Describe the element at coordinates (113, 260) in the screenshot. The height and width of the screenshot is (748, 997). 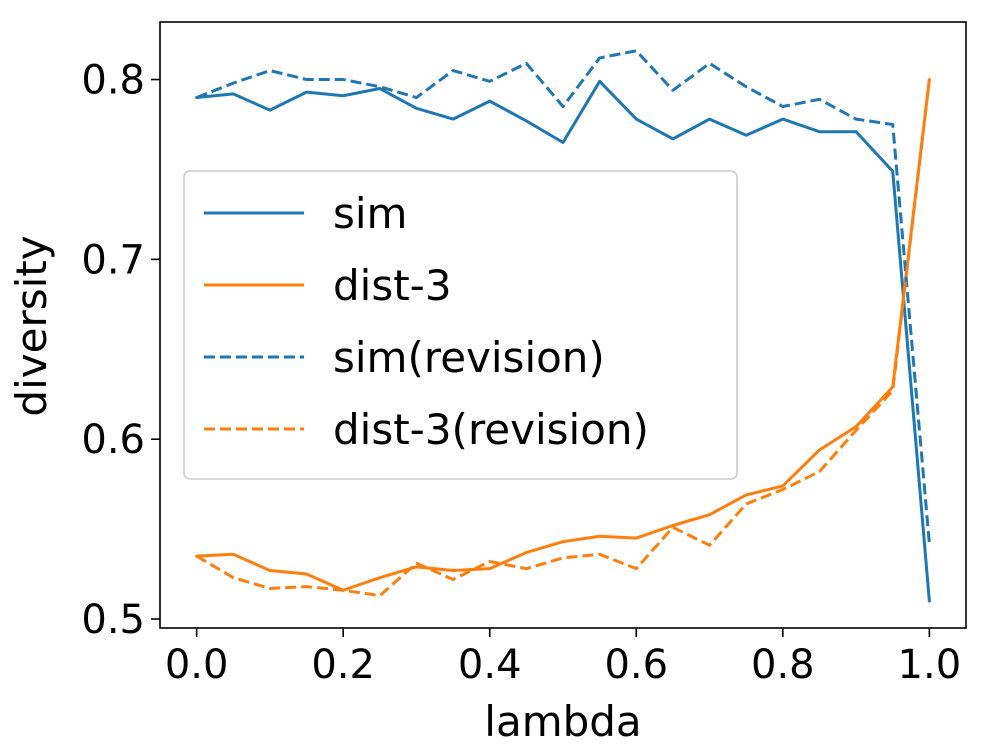
I see `y-tick-label: 0.7` at that location.